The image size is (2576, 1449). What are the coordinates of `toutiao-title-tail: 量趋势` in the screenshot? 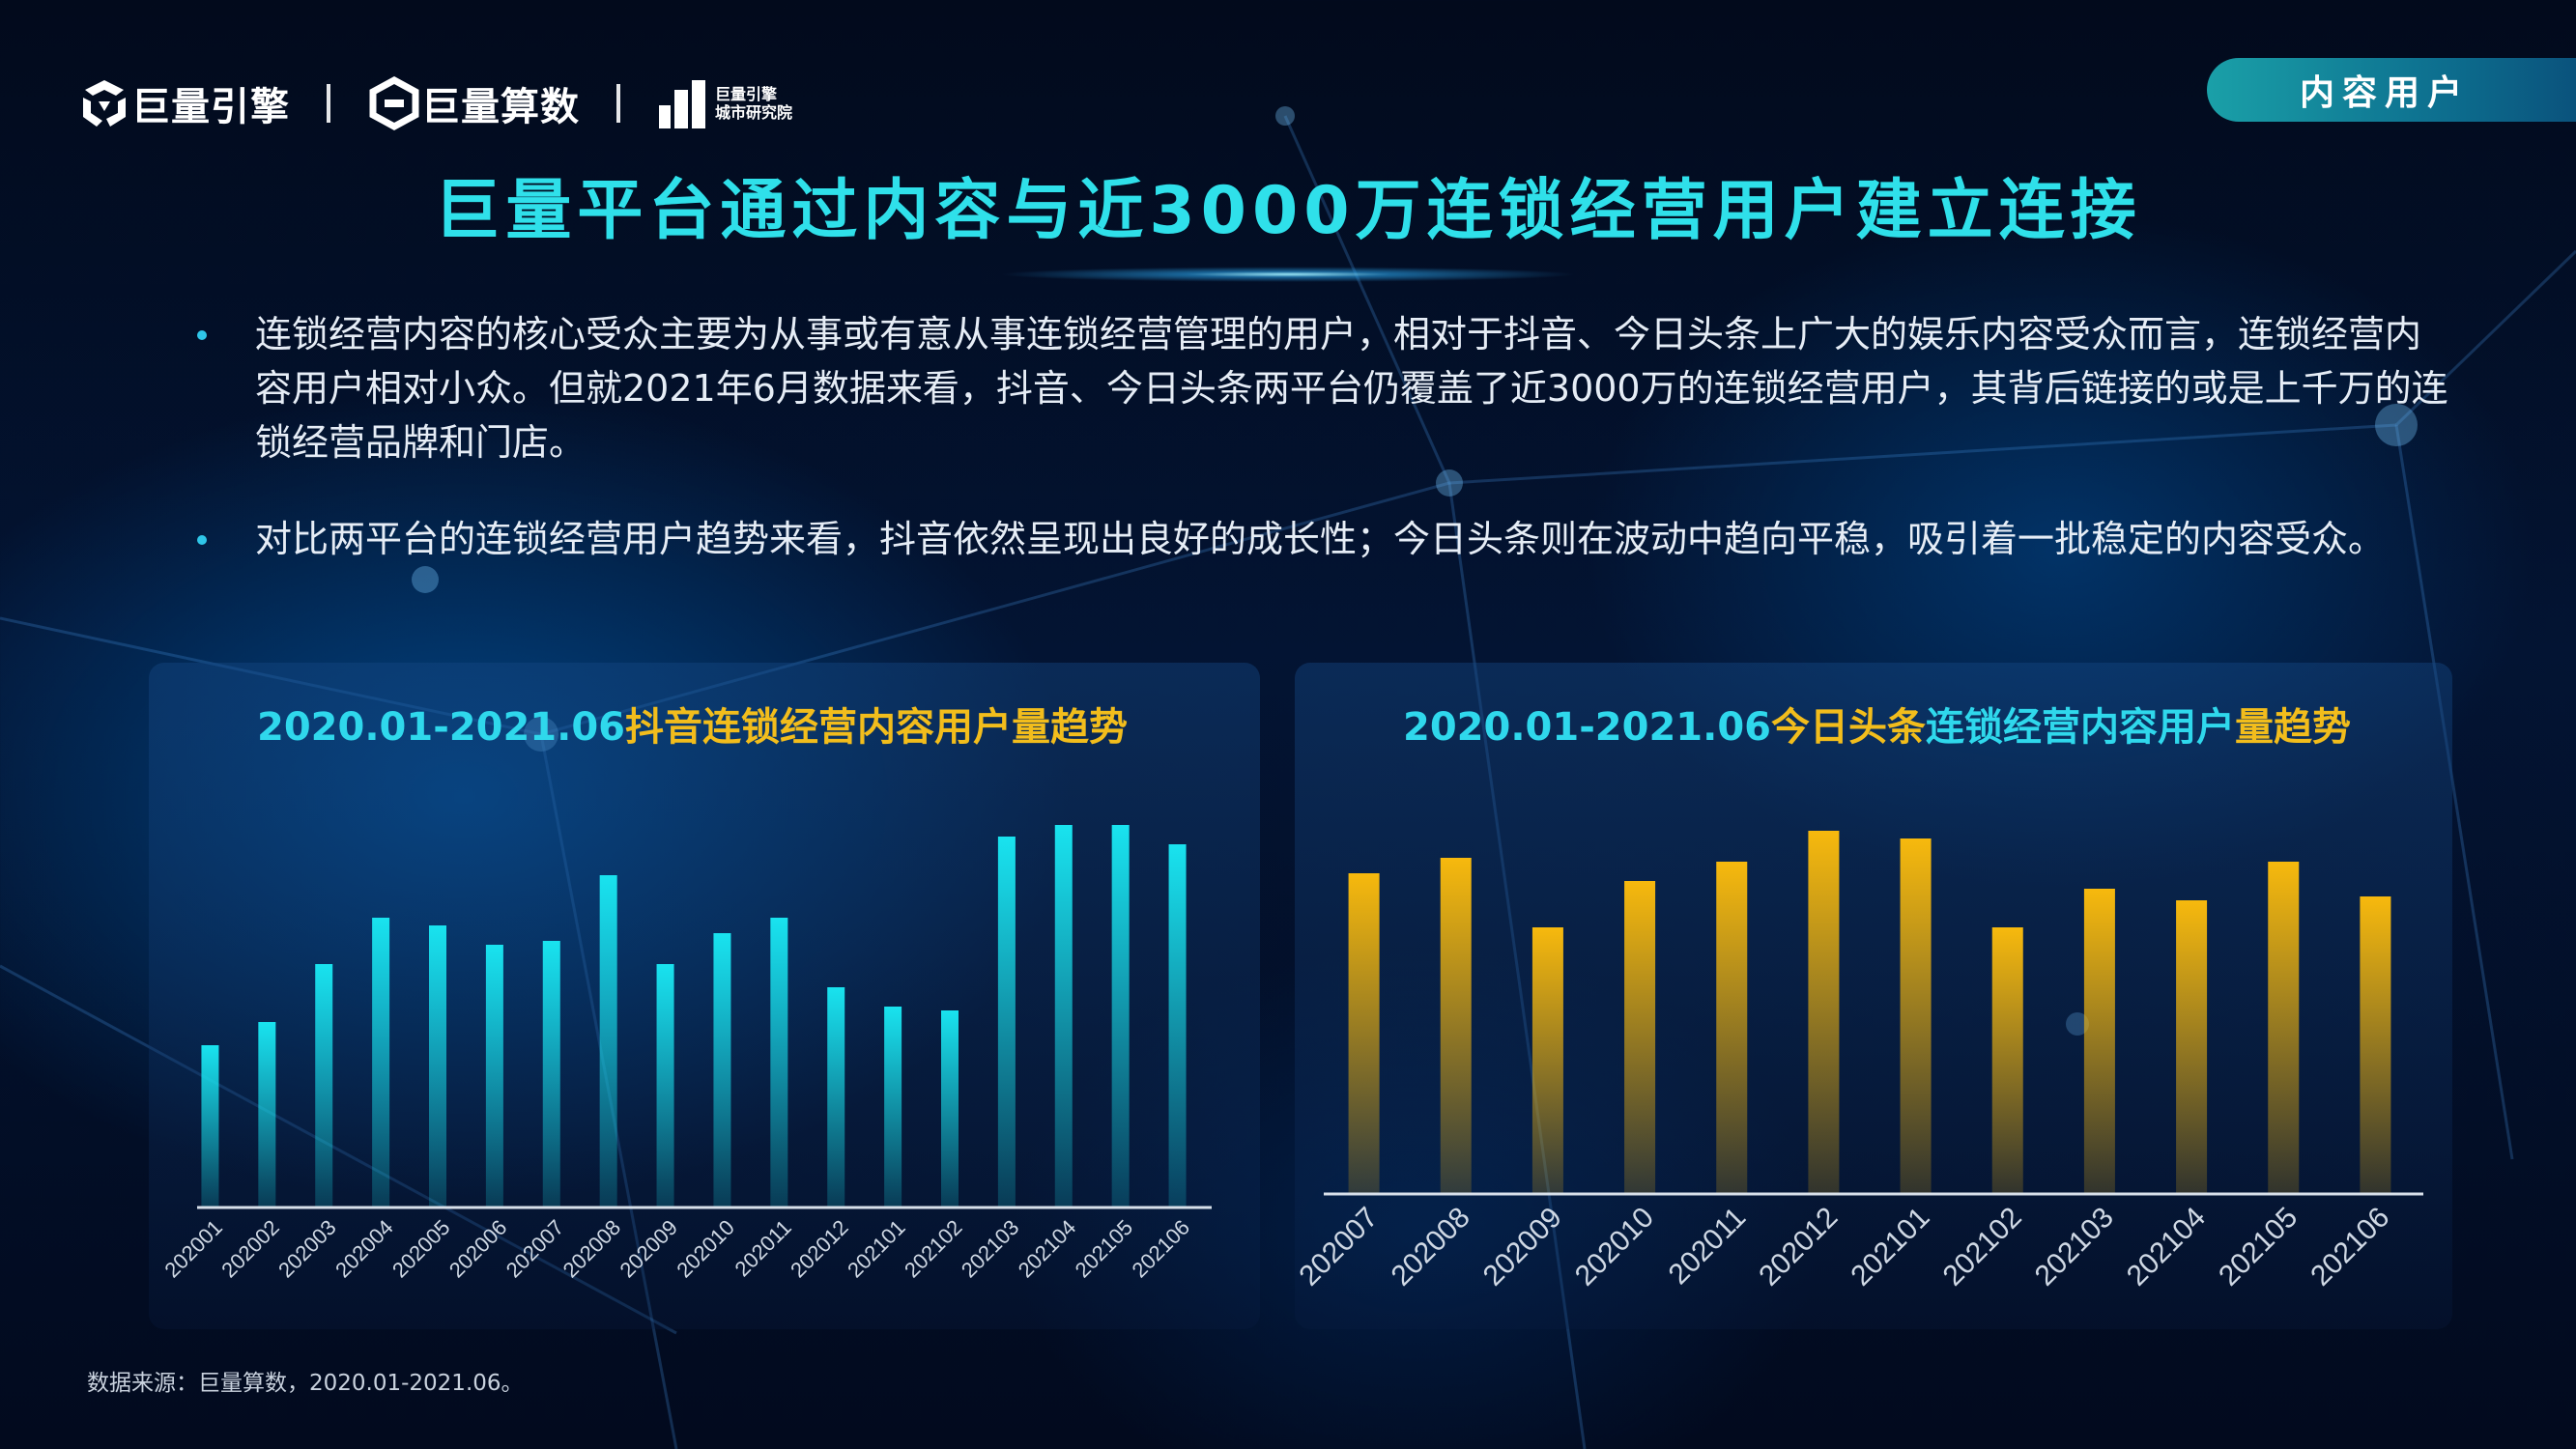 It's located at (2293, 727).